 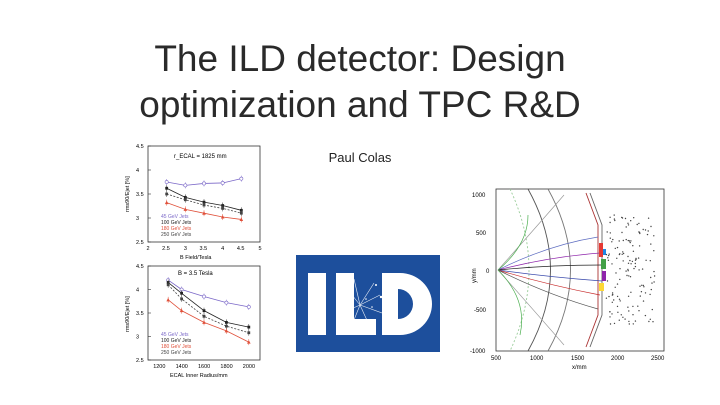 I want to click on plot-ytick: 4.5, so click(x=140, y=147).